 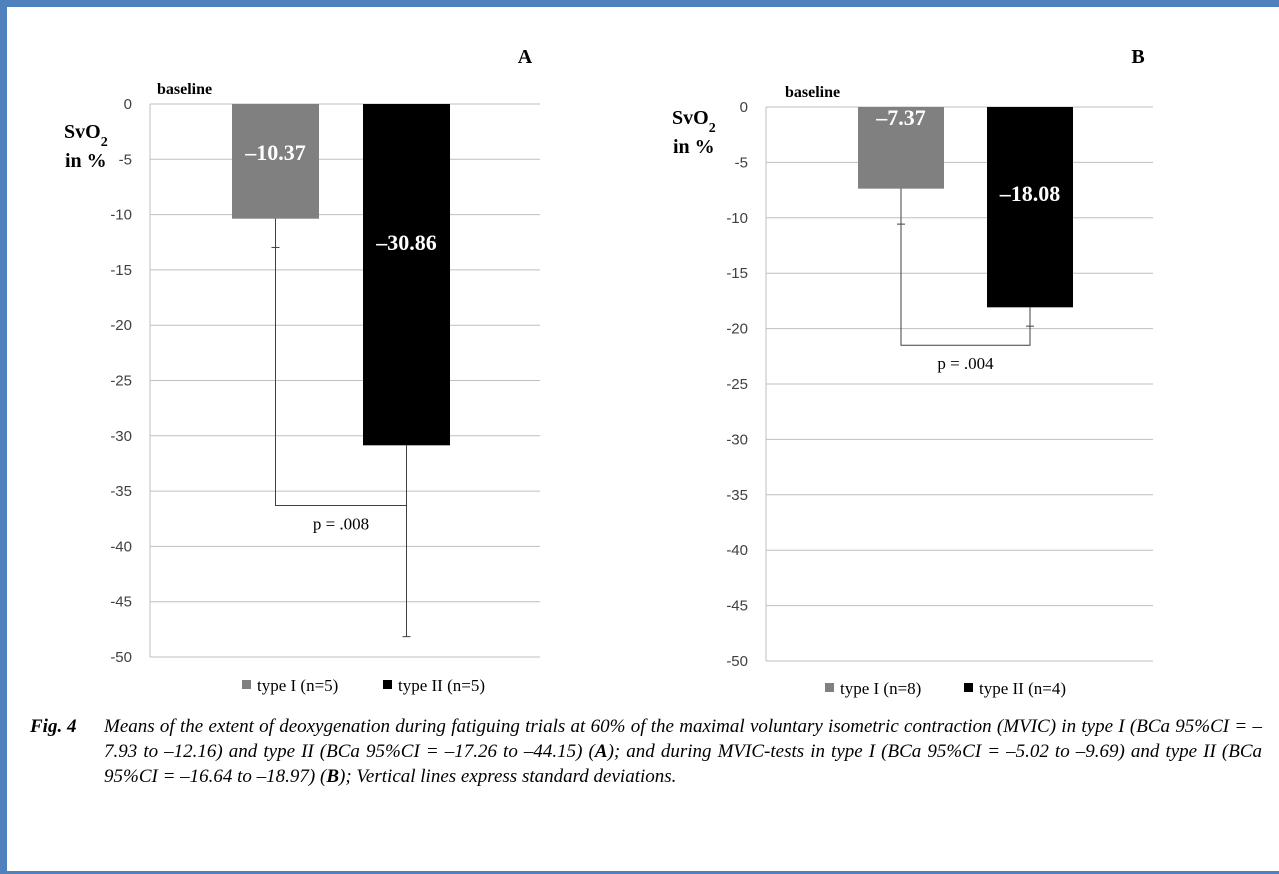 What do you see at coordinates (275, 152) in the screenshot?
I see `bar-value-label: –10.37` at bounding box center [275, 152].